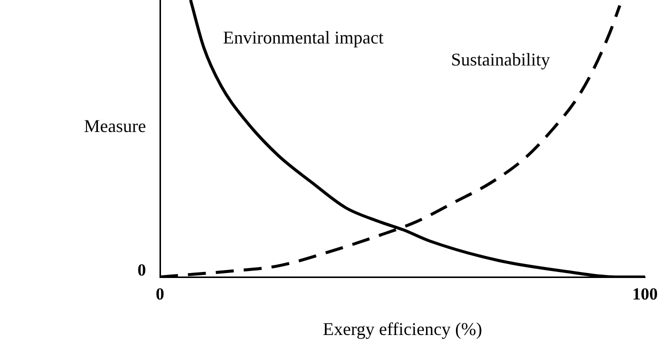 This screenshot has height=345, width=671. Describe the element at coordinates (500, 60) in the screenshot. I see `text: Sustainability` at that location.